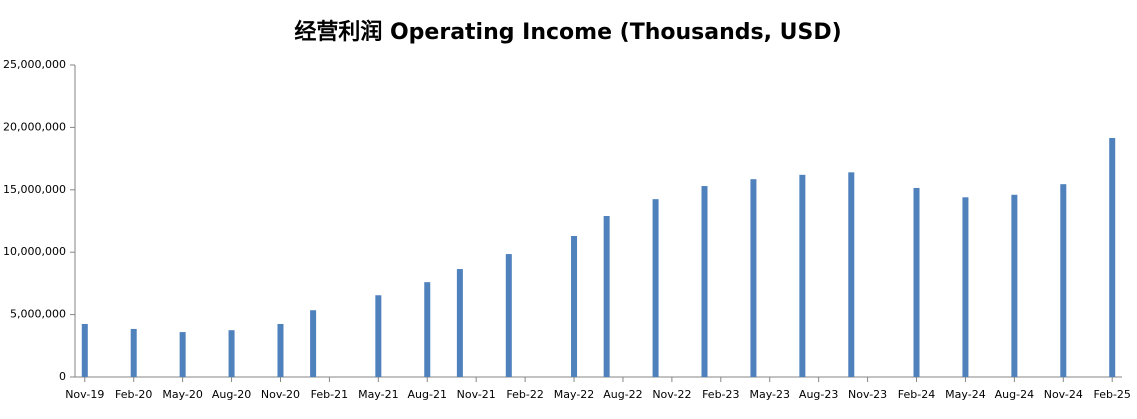 This screenshot has width=1137, height=419. Describe the element at coordinates (476, 394) in the screenshot. I see `x-tick-label: Nov-21` at that location.